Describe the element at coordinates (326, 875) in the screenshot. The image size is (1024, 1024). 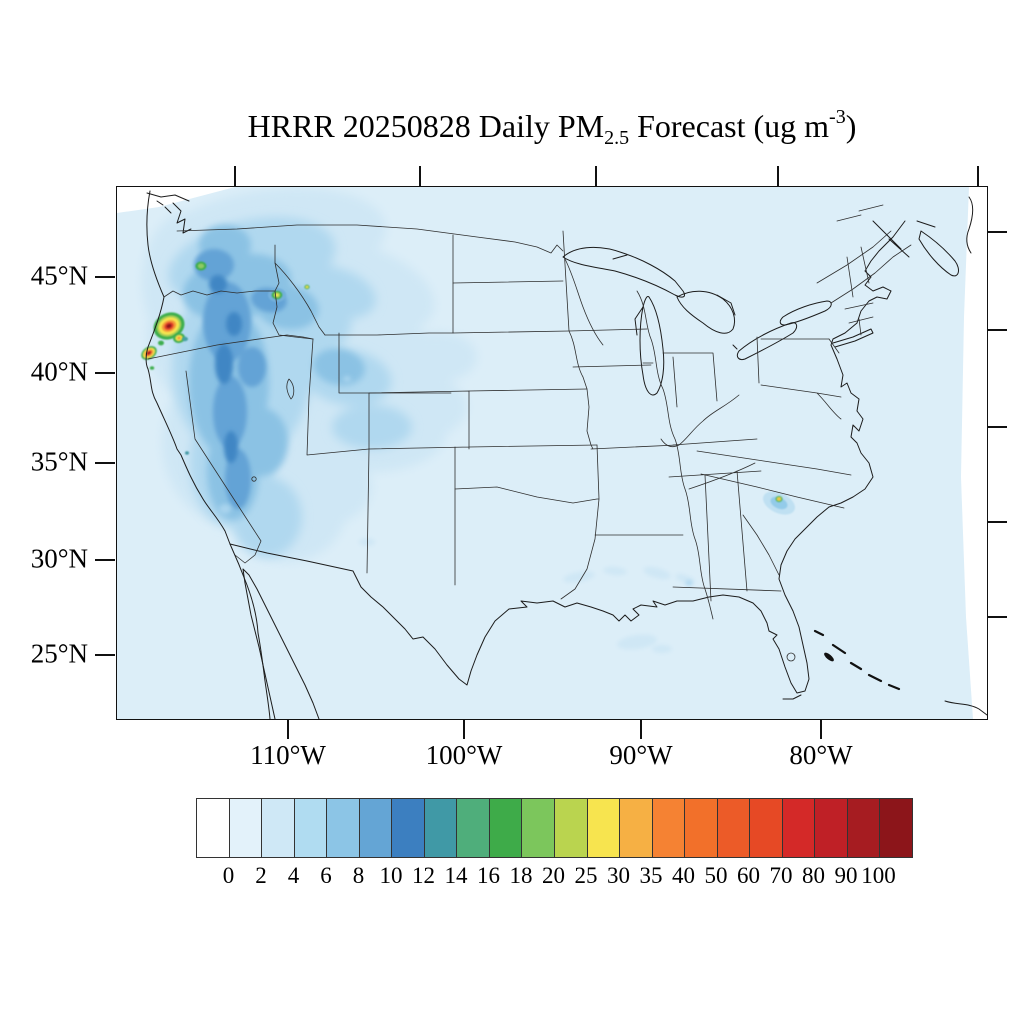
I see `colorbar-tick-label: 6` at that location.